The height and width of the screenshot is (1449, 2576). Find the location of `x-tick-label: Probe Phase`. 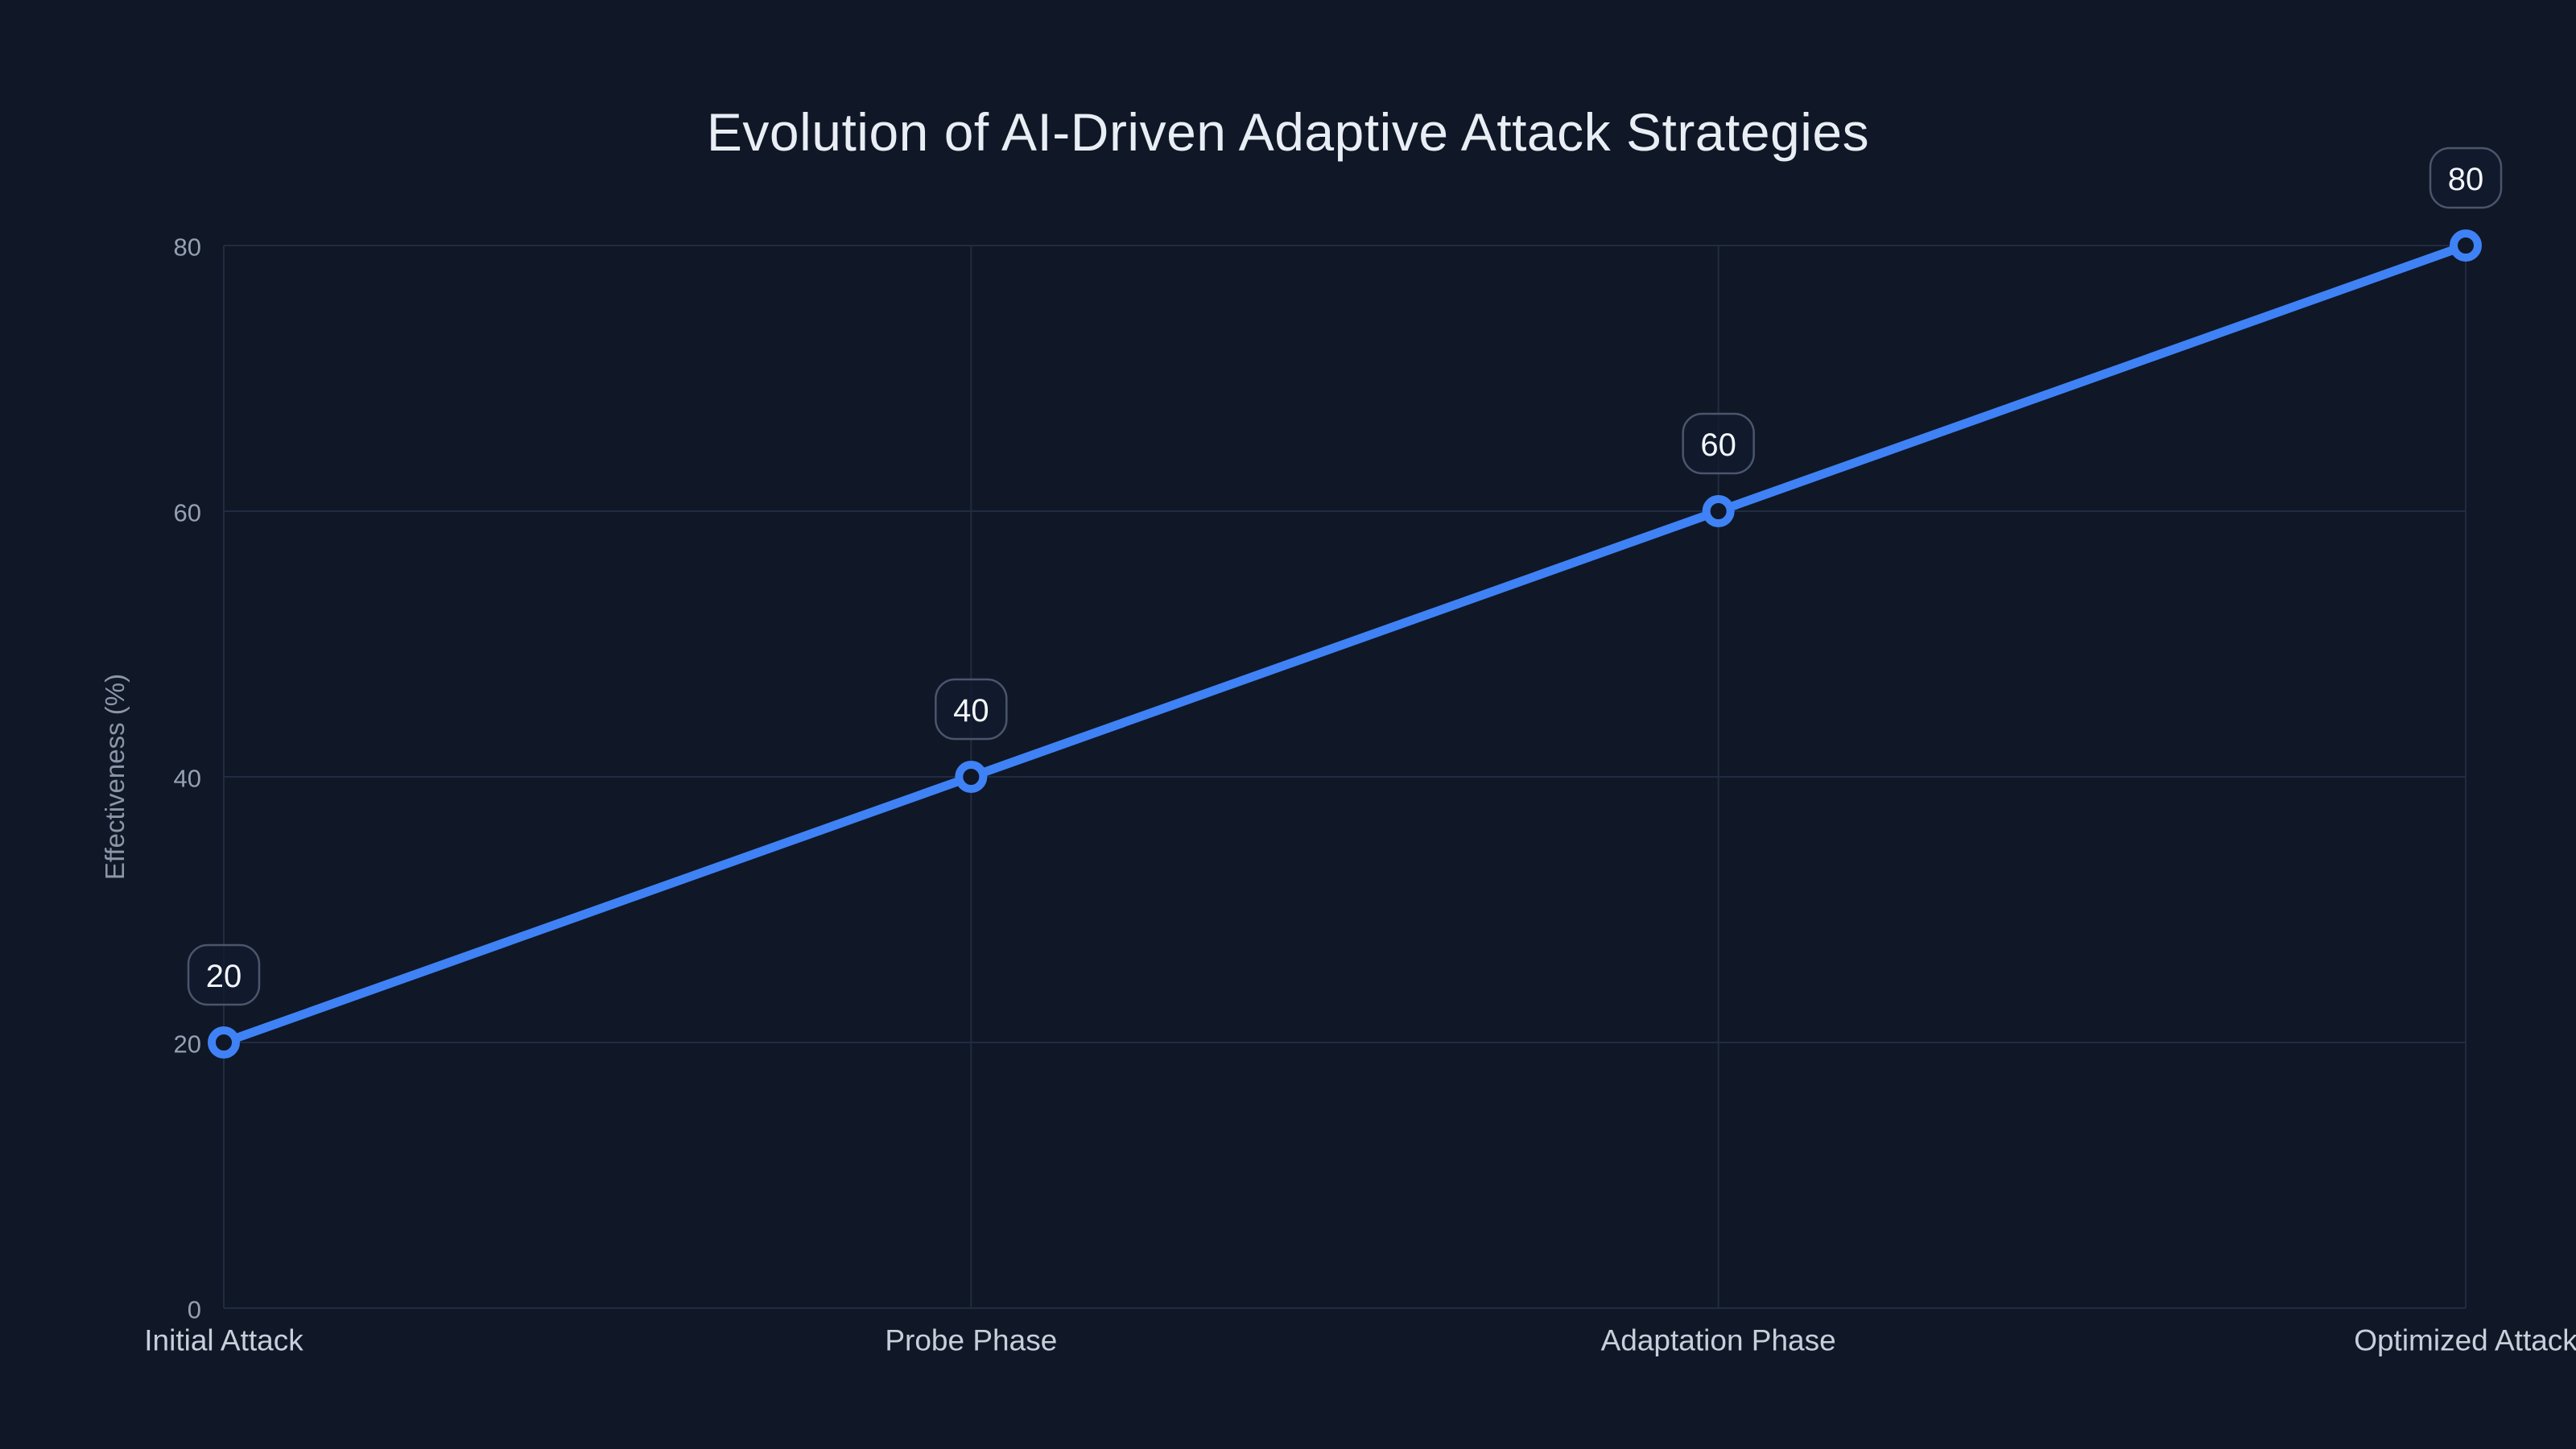

x-tick-label: Probe Phase is located at coordinates (971, 1340).